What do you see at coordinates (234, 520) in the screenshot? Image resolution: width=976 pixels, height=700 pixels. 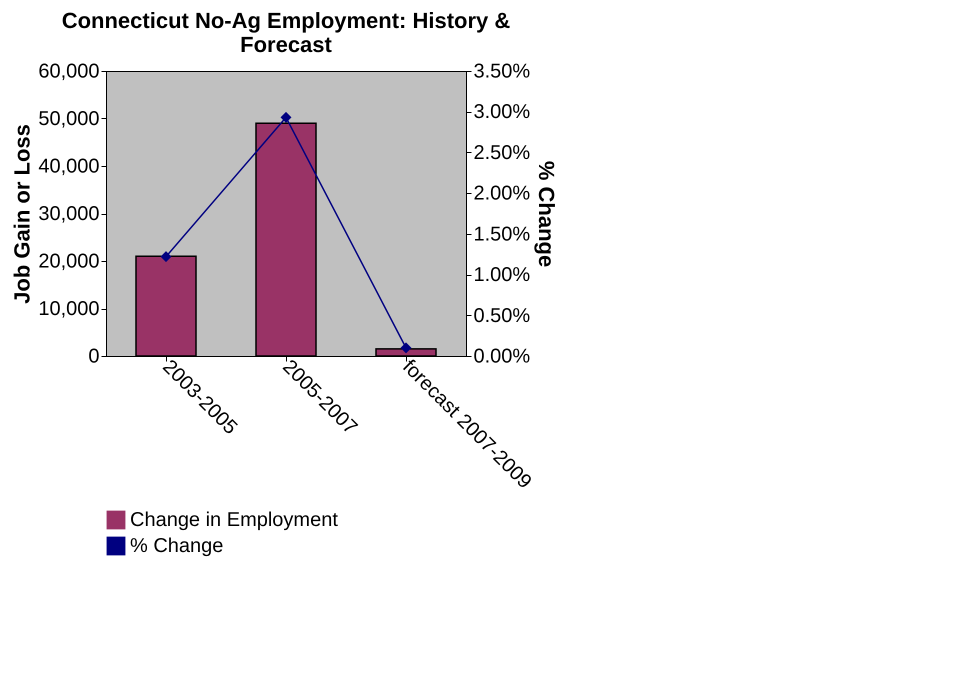 I see `legend-label: Change in Employment` at bounding box center [234, 520].